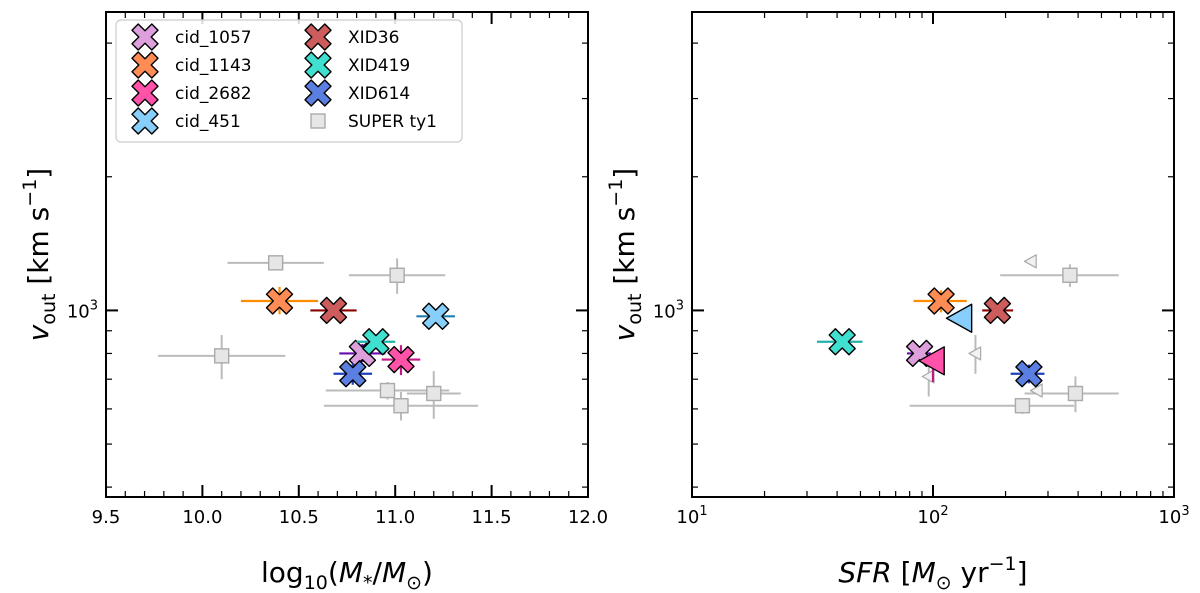 This screenshot has width=1200, height=593. Describe the element at coordinates (213, 66) in the screenshot. I see `legend-label-cid-1143: cid_1143` at that location.